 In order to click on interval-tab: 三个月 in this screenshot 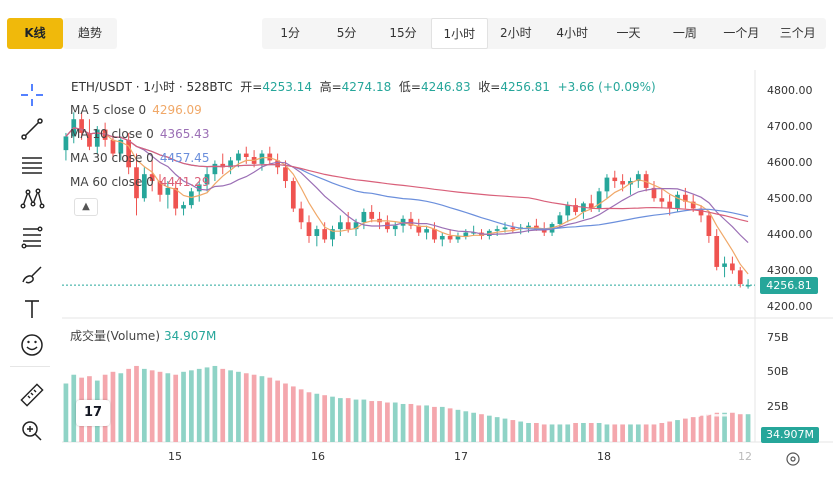, I will do `click(797, 33)`.